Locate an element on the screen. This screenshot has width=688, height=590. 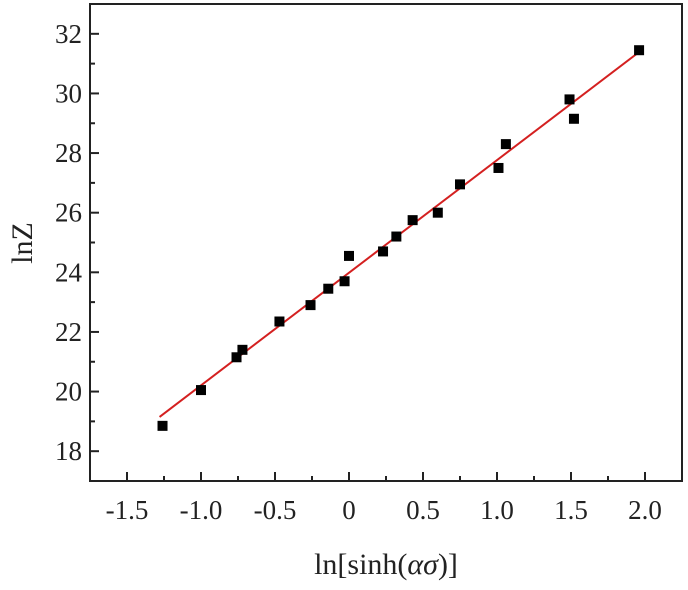
x-tick-label: -1.0 is located at coordinates (201, 510).